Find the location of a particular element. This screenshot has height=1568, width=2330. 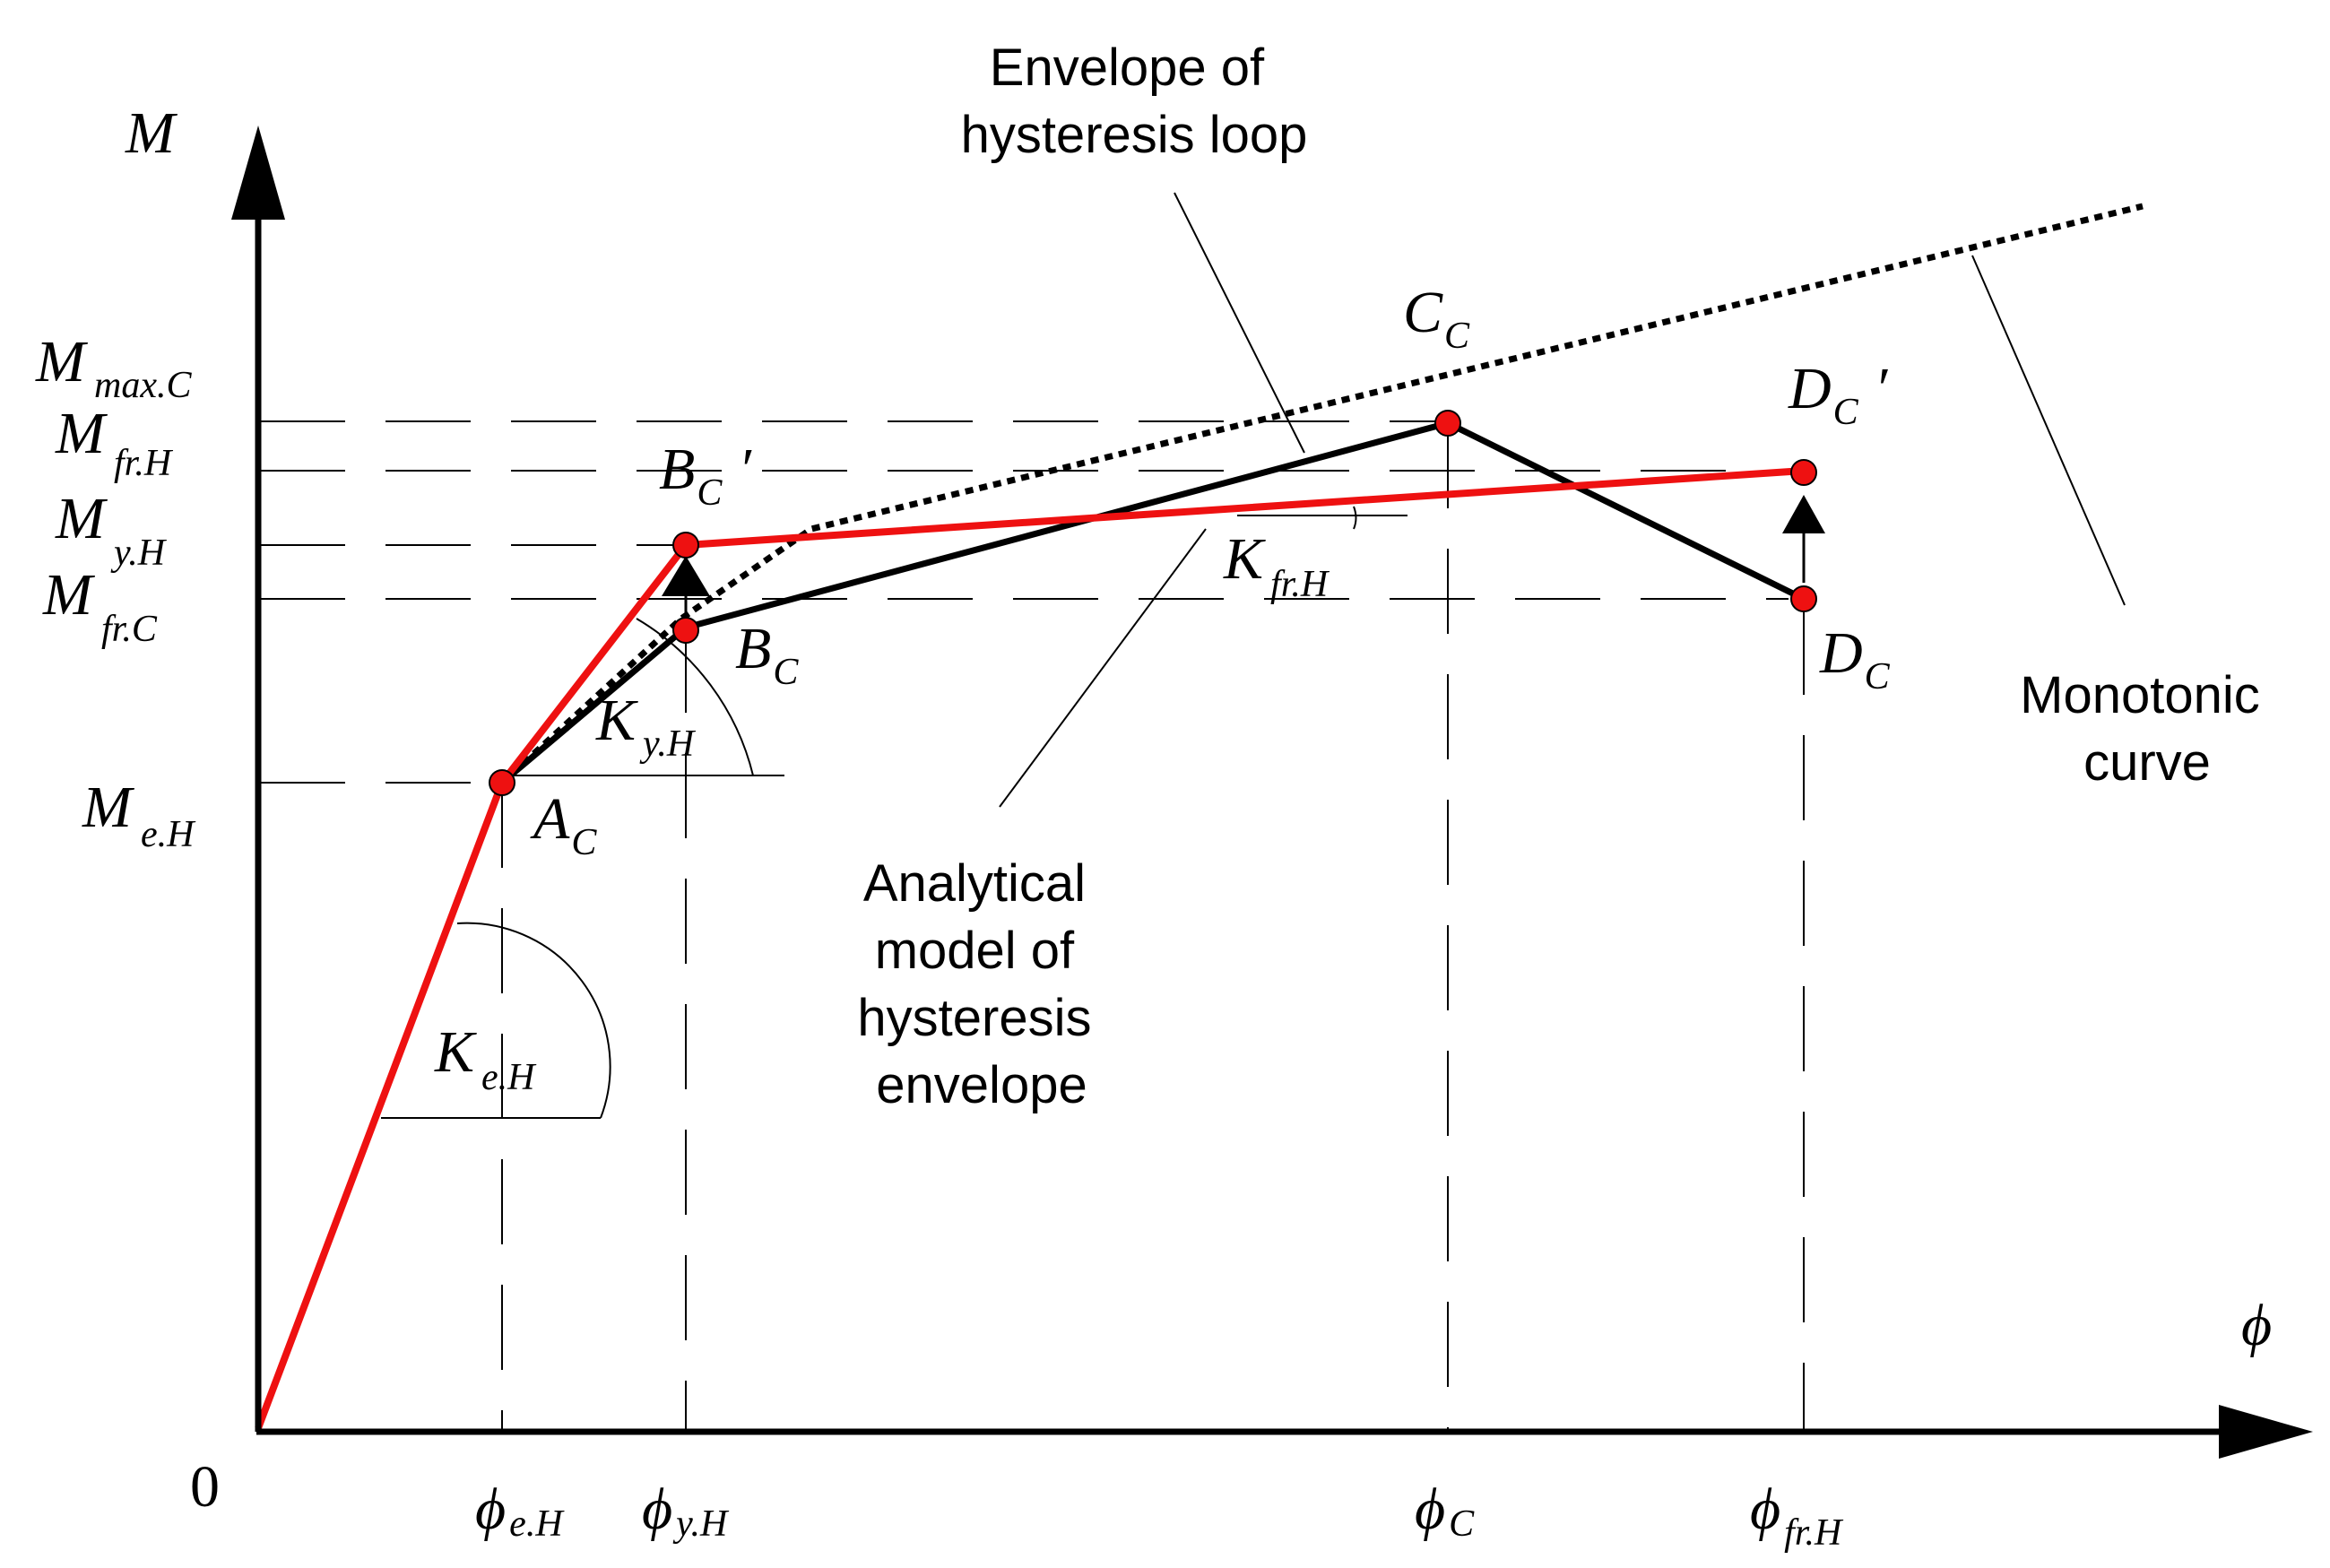

k-eh-arc is located at coordinates (533, 1020).